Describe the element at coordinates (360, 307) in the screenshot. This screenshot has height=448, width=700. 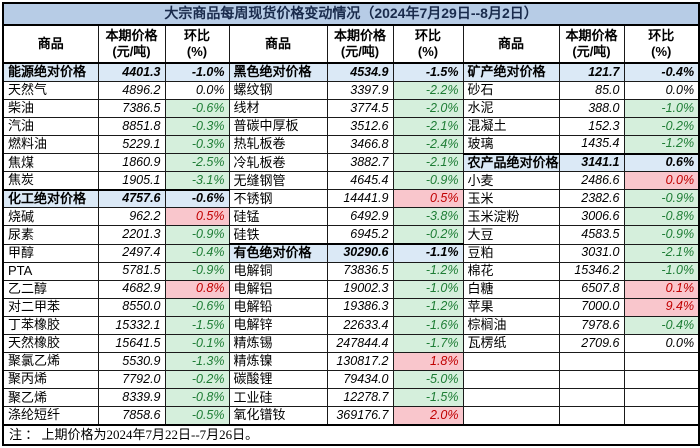
I see `price-cell: 19386.3` at that location.